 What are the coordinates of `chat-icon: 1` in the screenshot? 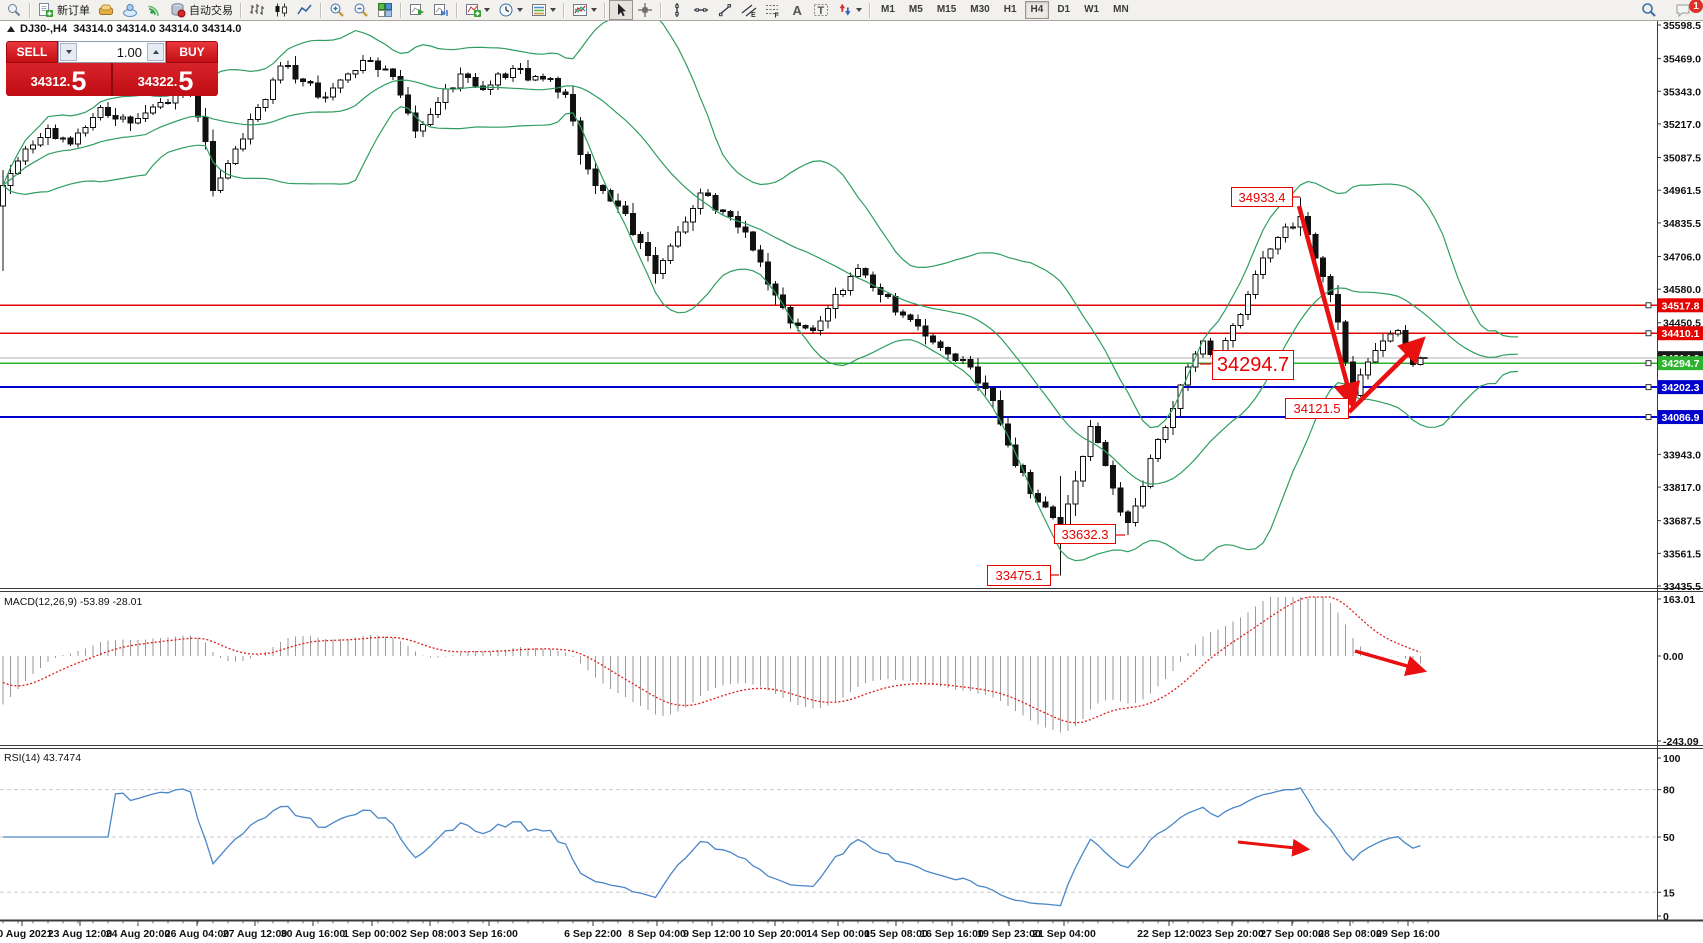 It's located at (1687, 10).